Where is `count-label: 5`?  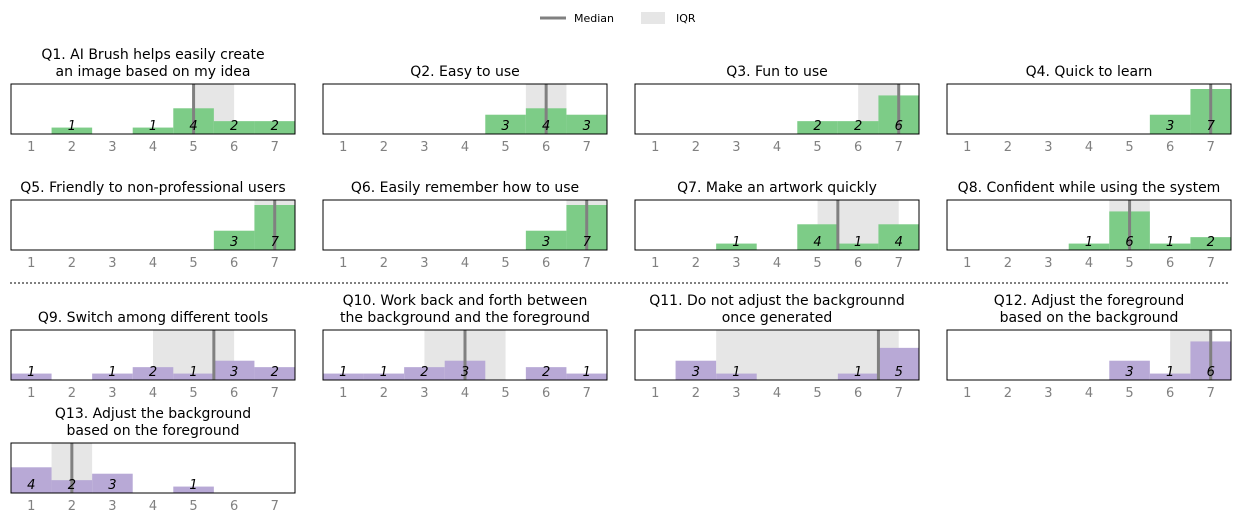 count-label: 5 is located at coordinates (899, 372).